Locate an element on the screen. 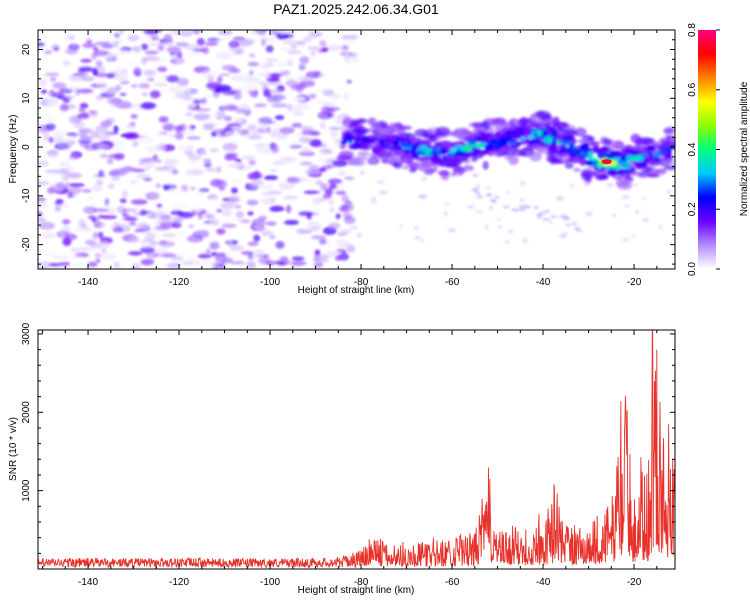  colorbar-label: Normalized spectral amplitude is located at coordinates (744, 148).